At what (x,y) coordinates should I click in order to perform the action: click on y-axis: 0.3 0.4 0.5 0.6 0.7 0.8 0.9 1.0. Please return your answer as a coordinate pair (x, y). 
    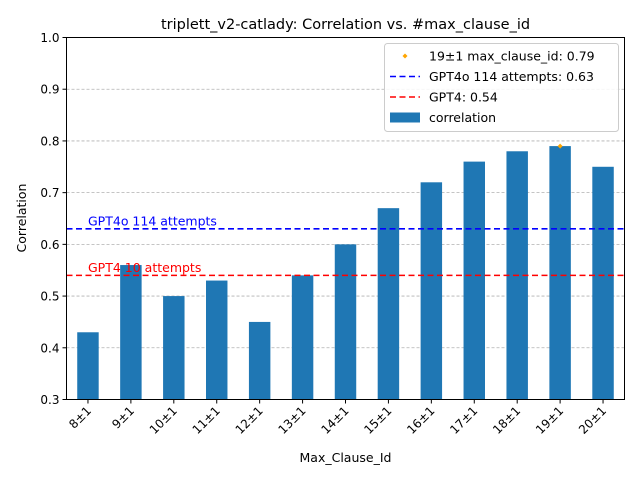
    Looking at the image, I should click on (53, 219).